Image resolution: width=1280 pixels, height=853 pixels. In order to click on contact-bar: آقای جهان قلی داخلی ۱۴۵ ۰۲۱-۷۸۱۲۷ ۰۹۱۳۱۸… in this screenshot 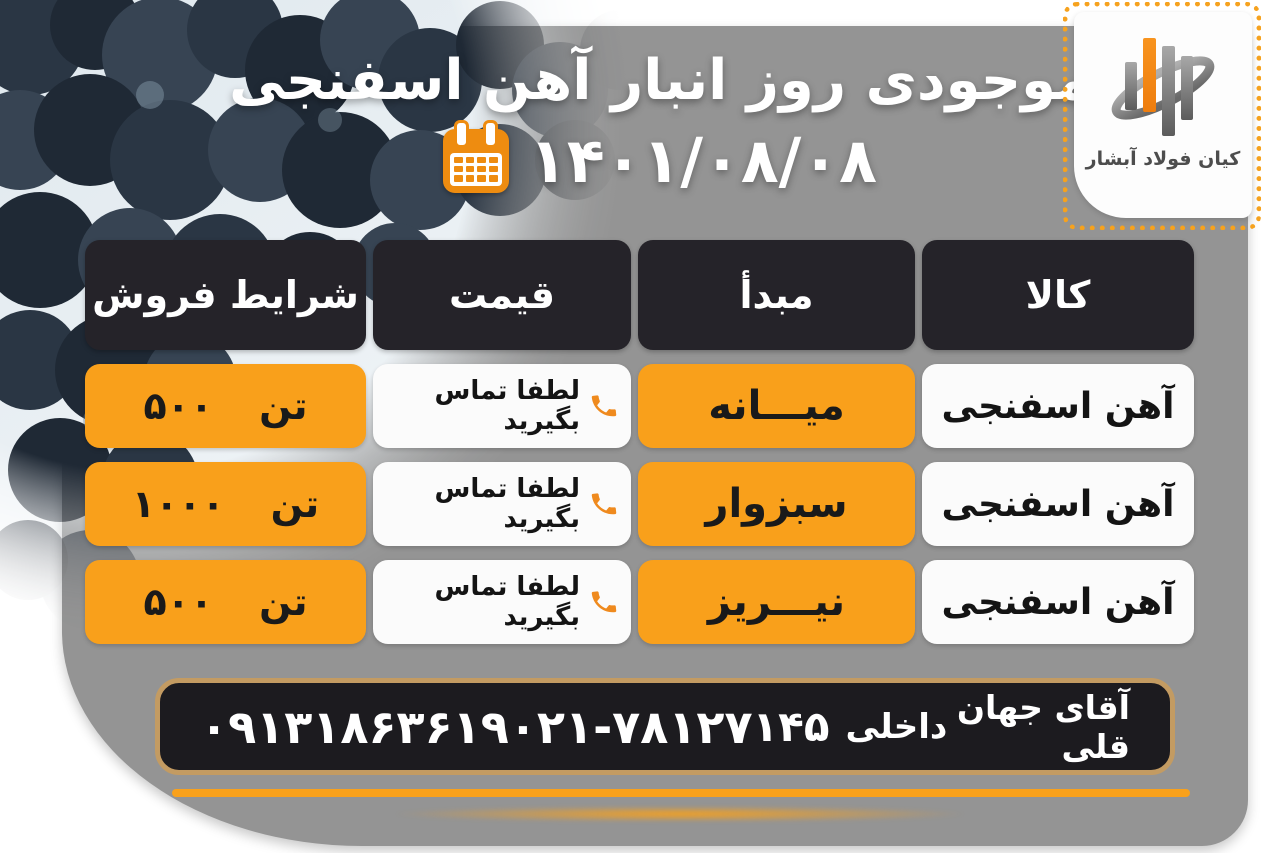, I will do `click(665, 726)`.